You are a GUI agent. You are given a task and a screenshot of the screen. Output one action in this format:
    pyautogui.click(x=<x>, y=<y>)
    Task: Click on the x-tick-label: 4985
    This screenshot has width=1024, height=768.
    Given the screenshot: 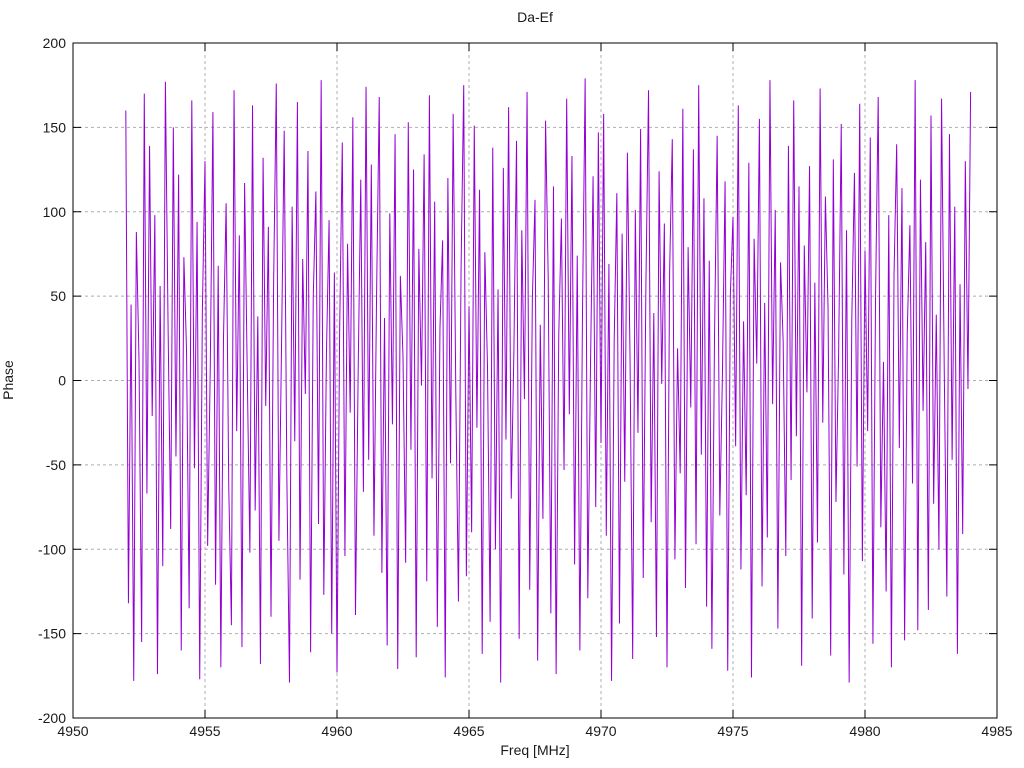 What is the action you would take?
    pyautogui.click(x=996, y=731)
    